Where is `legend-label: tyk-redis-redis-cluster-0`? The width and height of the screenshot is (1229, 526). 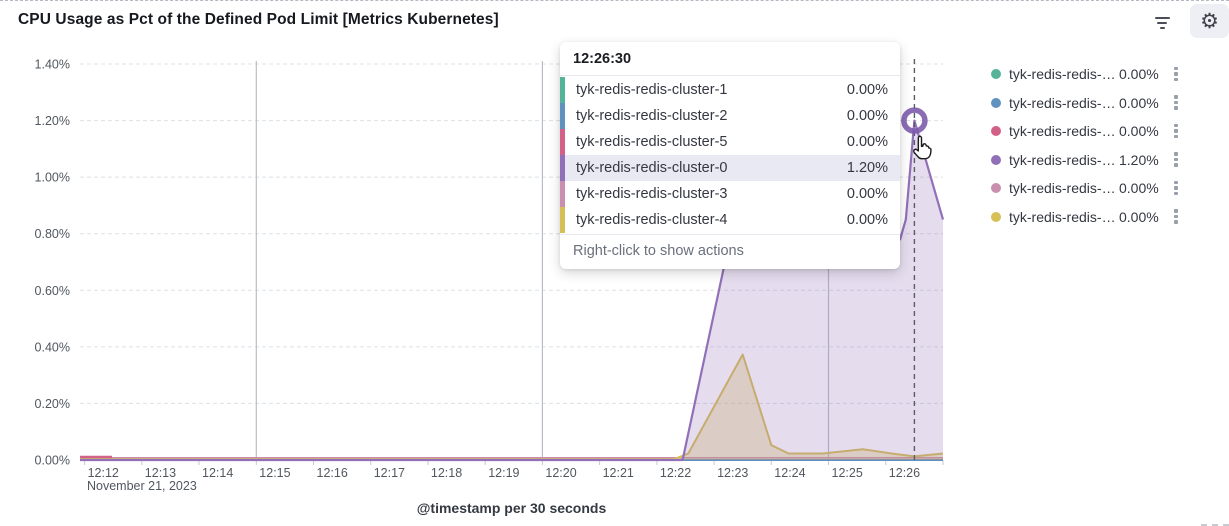 legend-label: tyk-redis-redis-cluster-0 is located at coordinates (1062, 159).